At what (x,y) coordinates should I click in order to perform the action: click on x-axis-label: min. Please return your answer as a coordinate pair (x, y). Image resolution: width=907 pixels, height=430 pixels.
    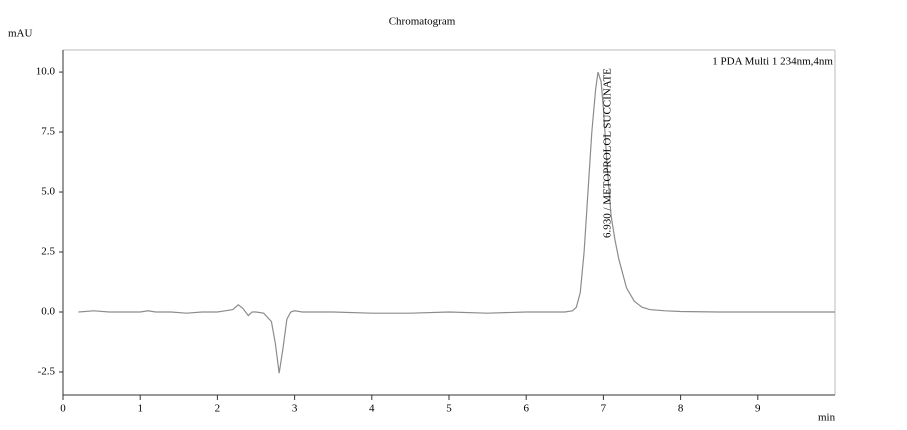
    Looking at the image, I should click on (827, 418).